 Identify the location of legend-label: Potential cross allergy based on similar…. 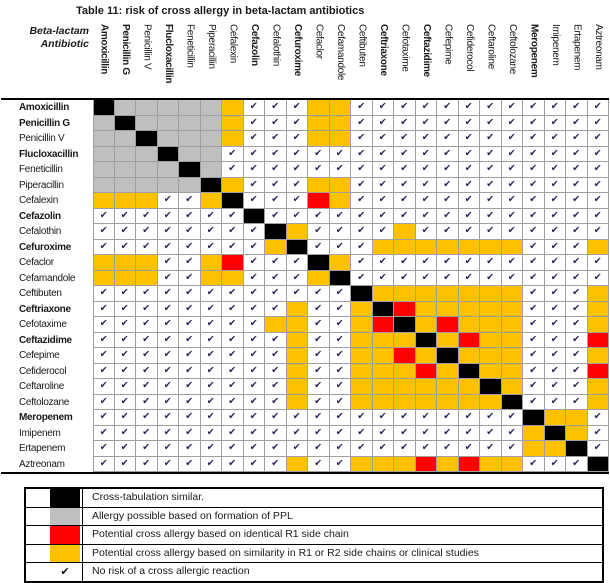
(285, 552).